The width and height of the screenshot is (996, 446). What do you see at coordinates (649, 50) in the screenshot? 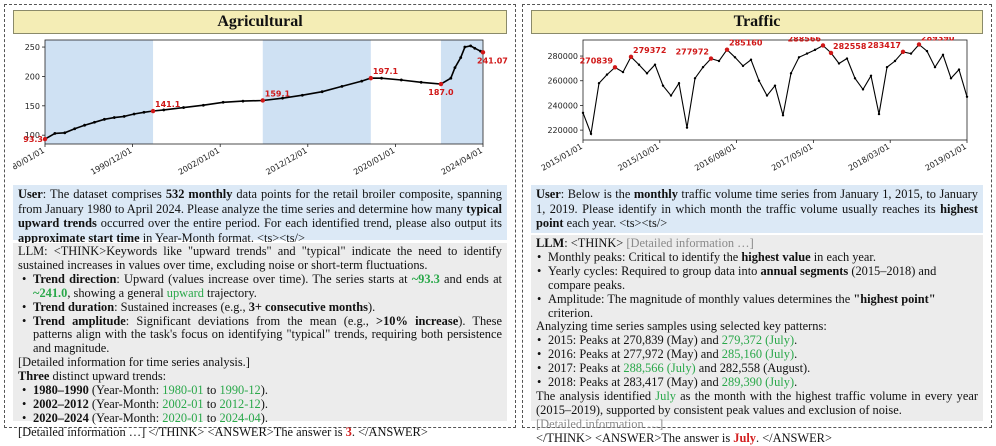
I see `peak-value-label: 279372` at bounding box center [649, 50].